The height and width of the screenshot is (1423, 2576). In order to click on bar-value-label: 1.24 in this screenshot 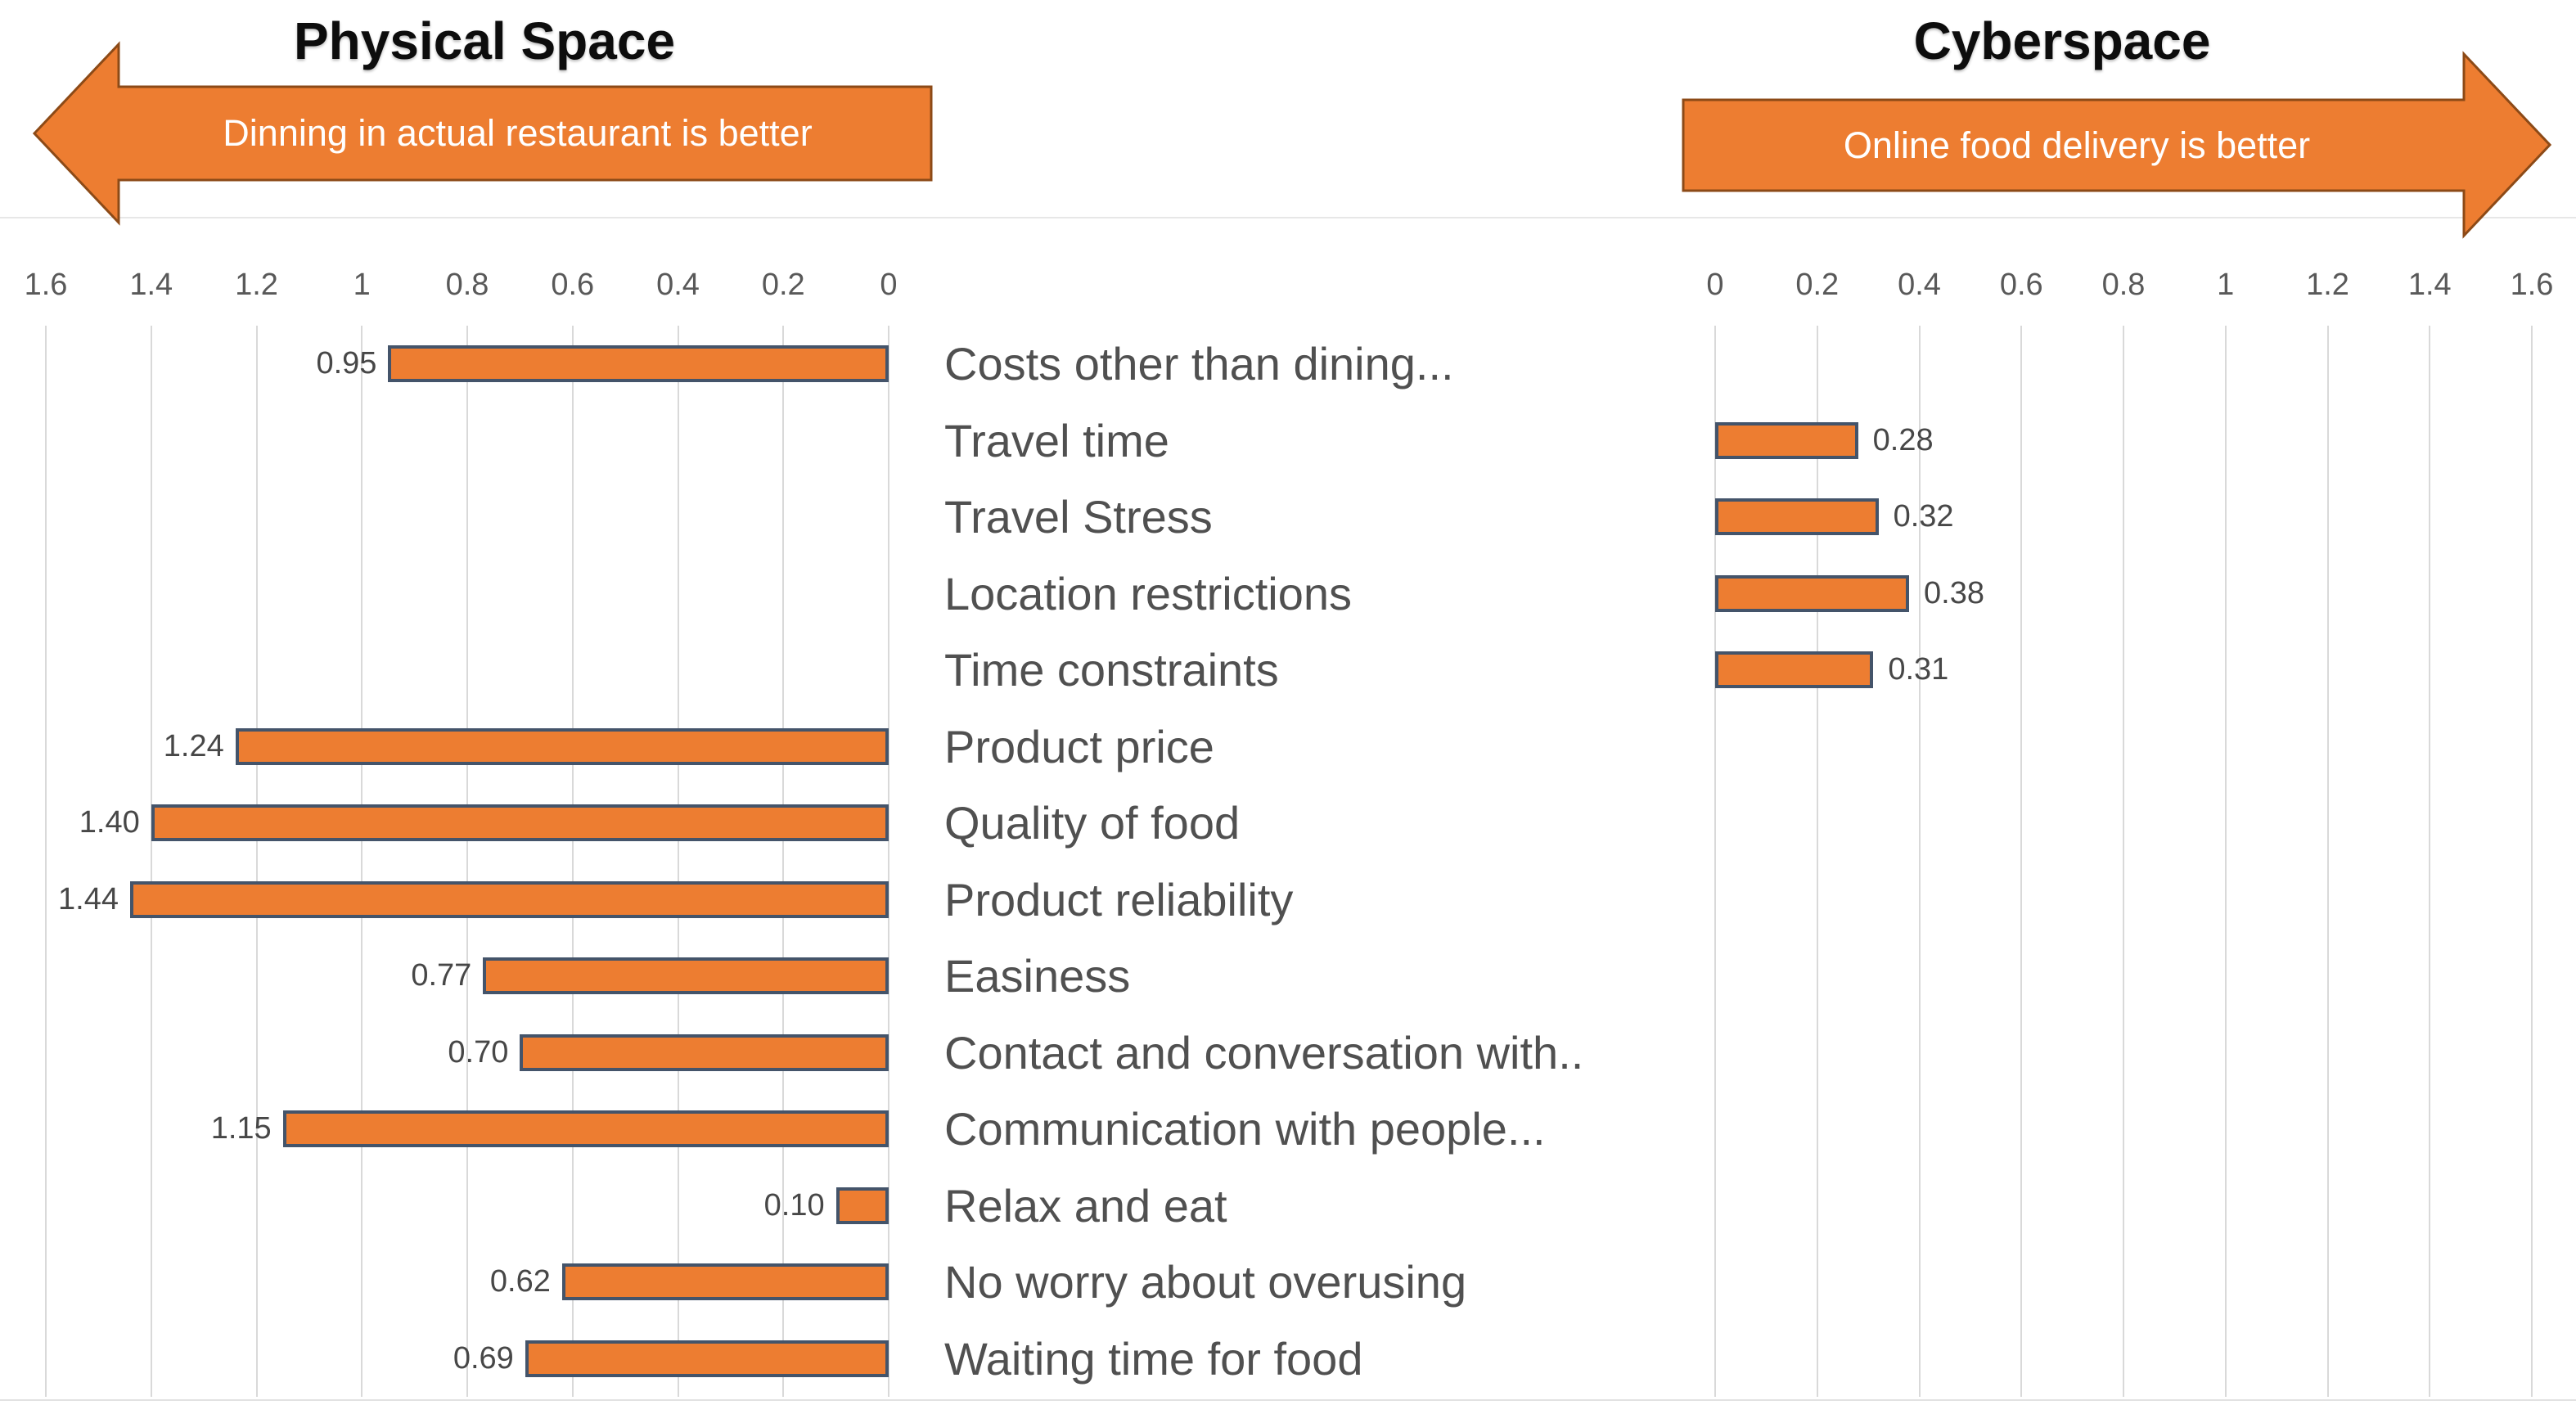, I will do `click(193, 745)`.